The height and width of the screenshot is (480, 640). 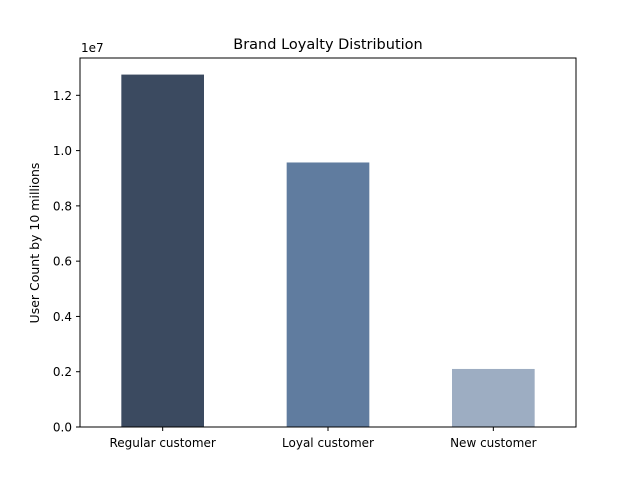 I want to click on y-tick-label: 0.2, so click(x=62, y=372).